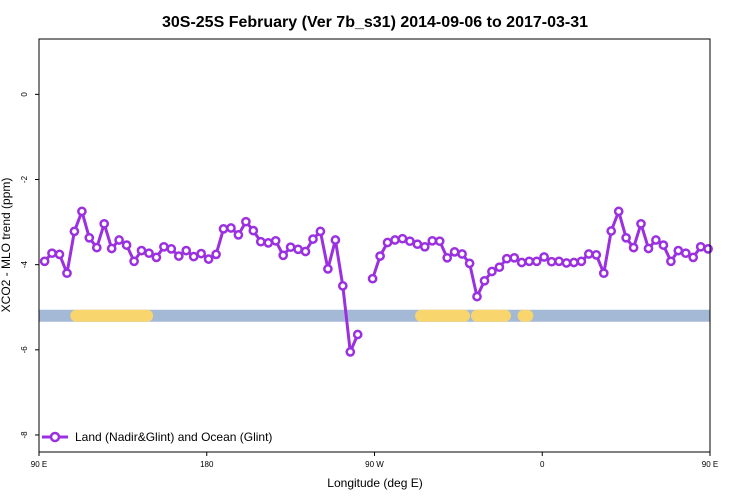  Describe the element at coordinates (24, 94) in the screenshot. I see `y-tick-label: 0` at that location.